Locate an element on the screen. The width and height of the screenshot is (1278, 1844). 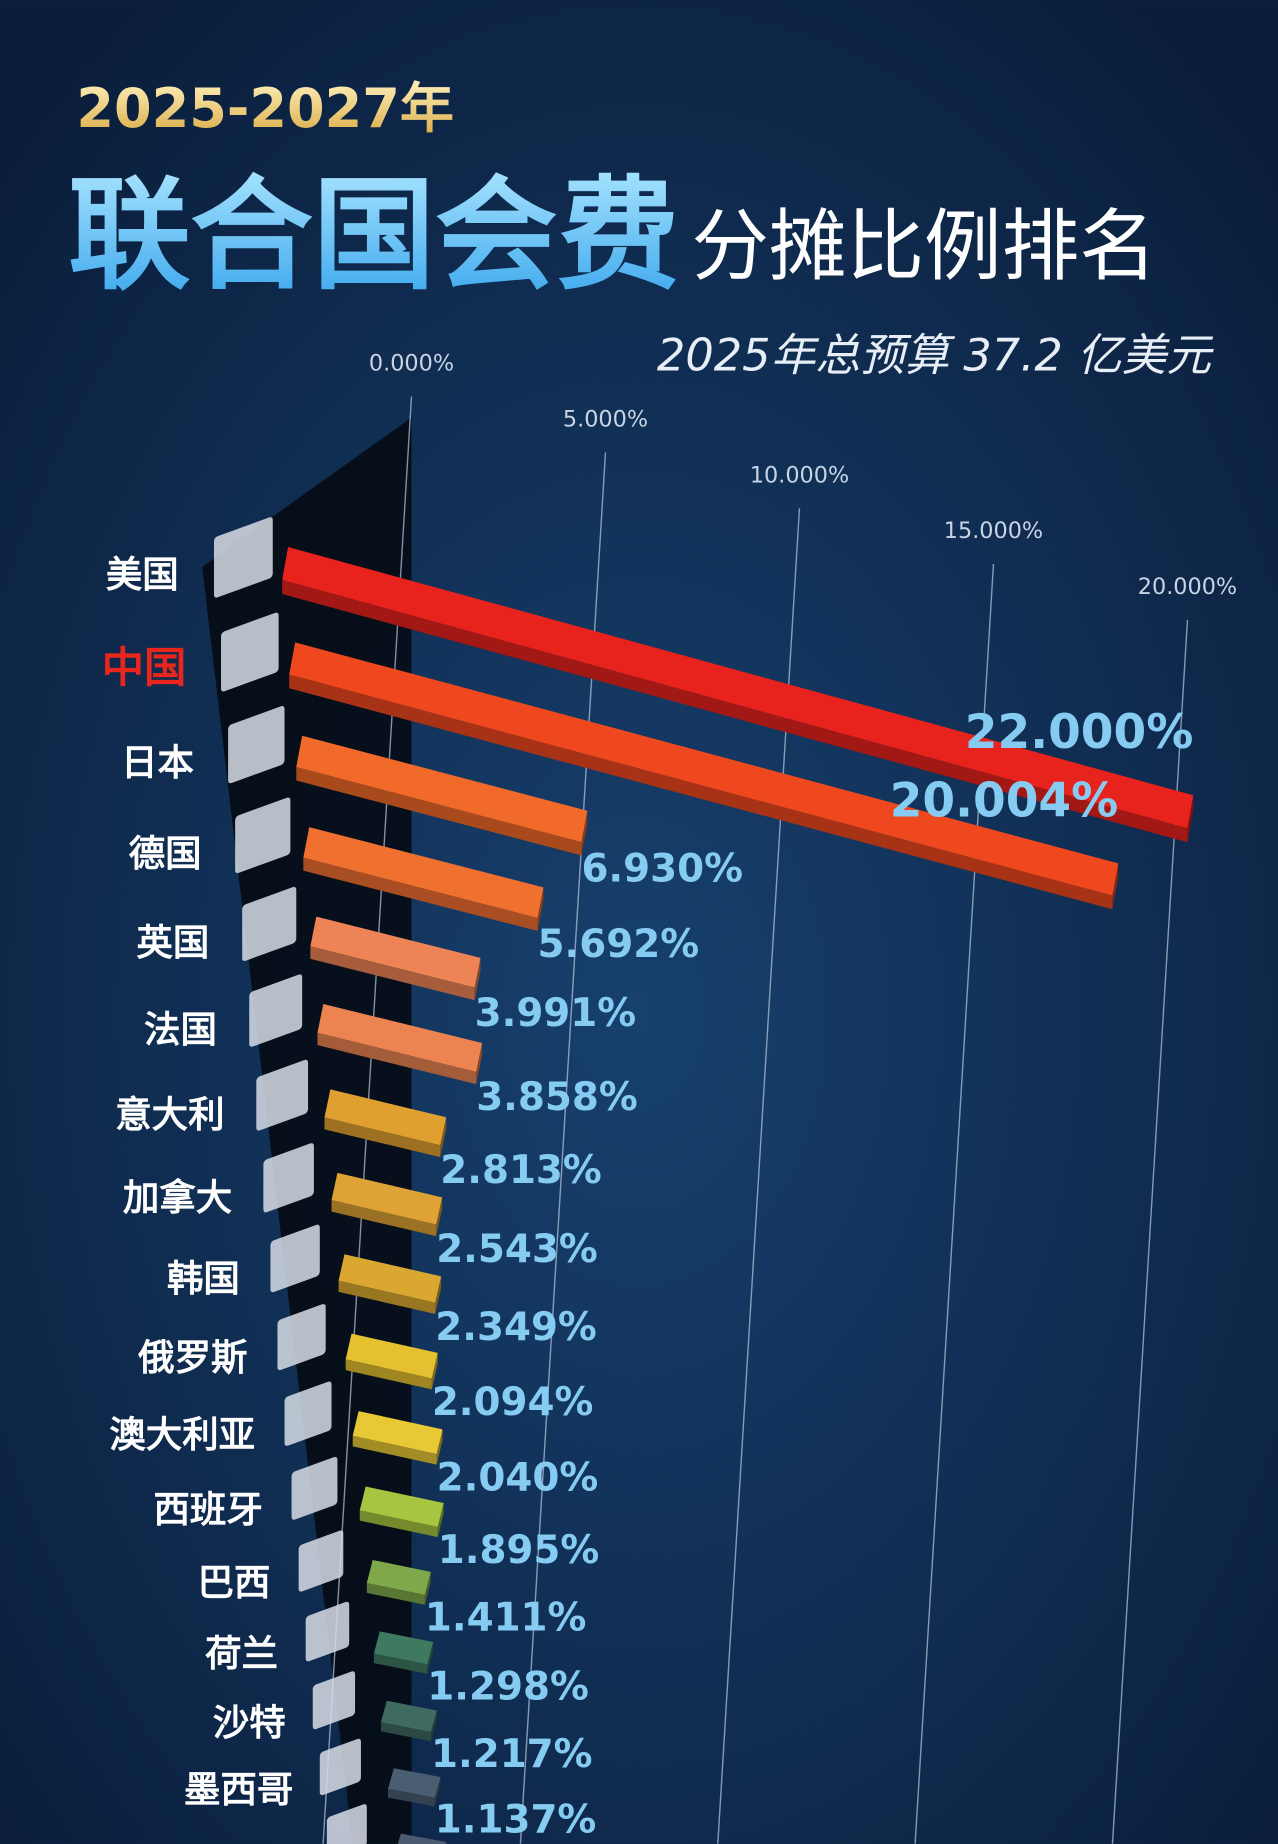
category-label: 西班牙 is located at coordinates (207, 1509).